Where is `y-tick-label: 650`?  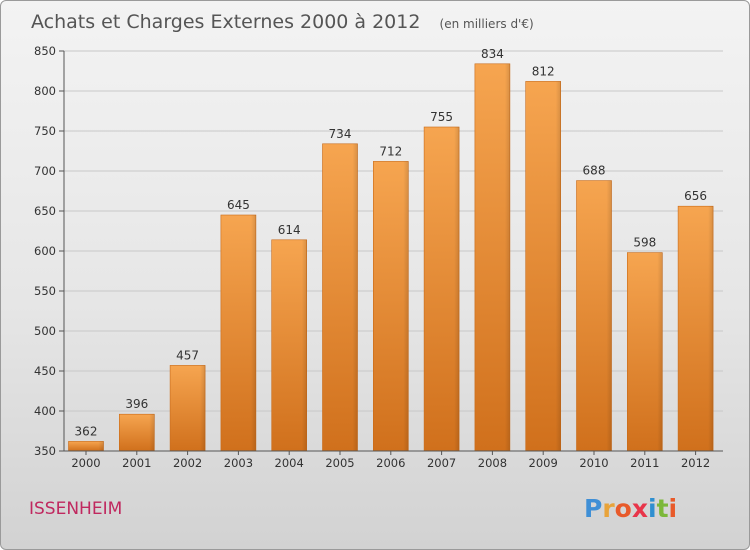
y-tick-label: 650 is located at coordinates (45, 211).